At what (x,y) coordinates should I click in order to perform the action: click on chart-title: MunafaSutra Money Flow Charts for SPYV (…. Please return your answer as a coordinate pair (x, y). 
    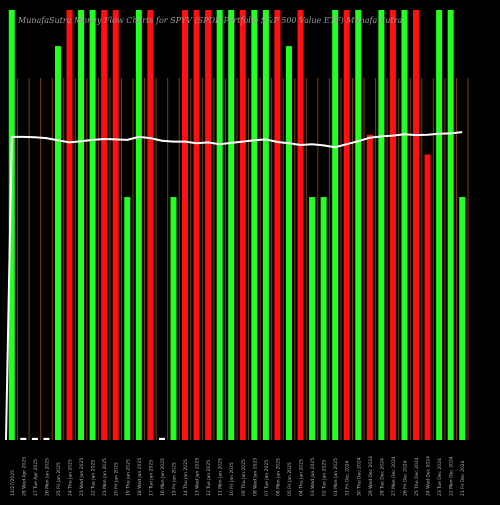
    Looking at the image, I should click on (210, 20).